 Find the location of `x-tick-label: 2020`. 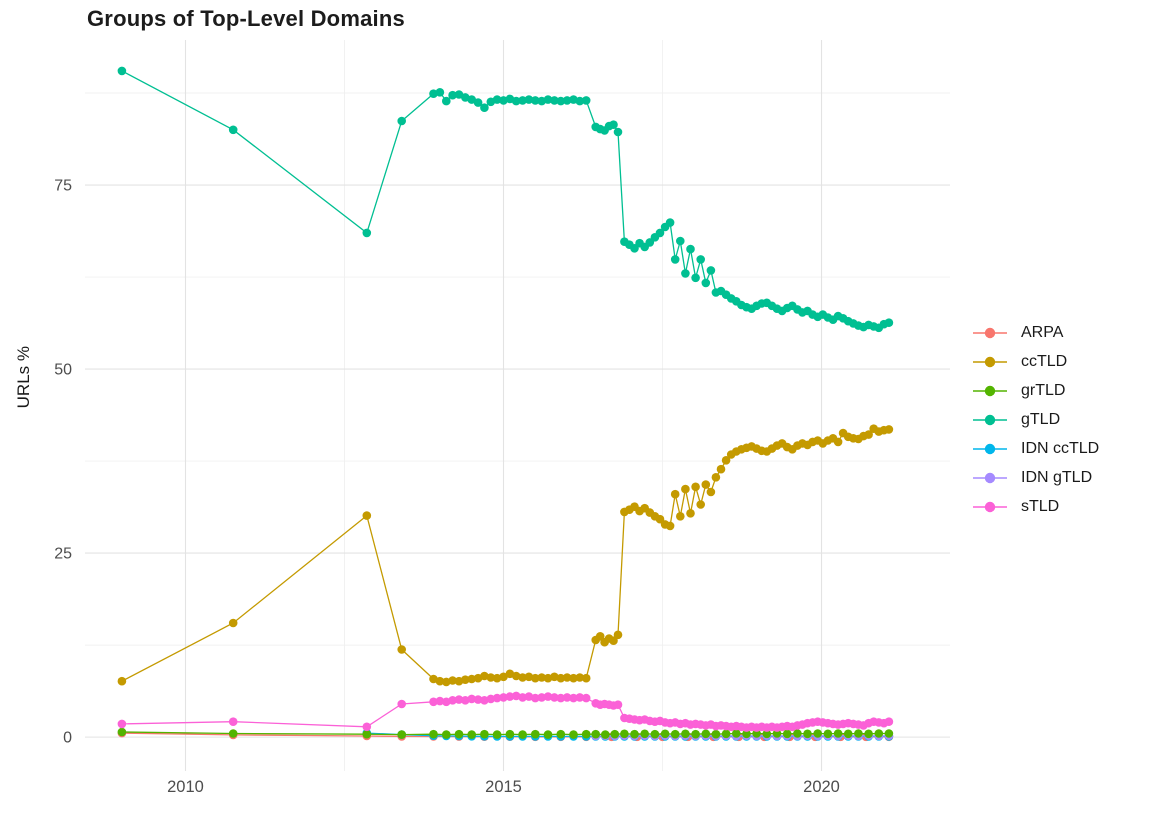

x-tick-label: 2020 is located at coordinates (821, 787).